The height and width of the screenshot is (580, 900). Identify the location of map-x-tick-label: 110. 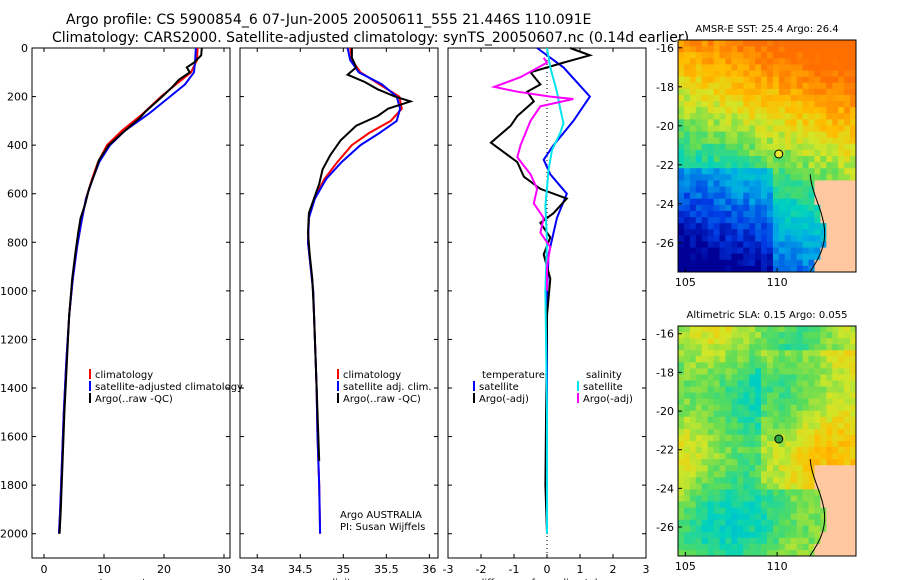
(777, 566).